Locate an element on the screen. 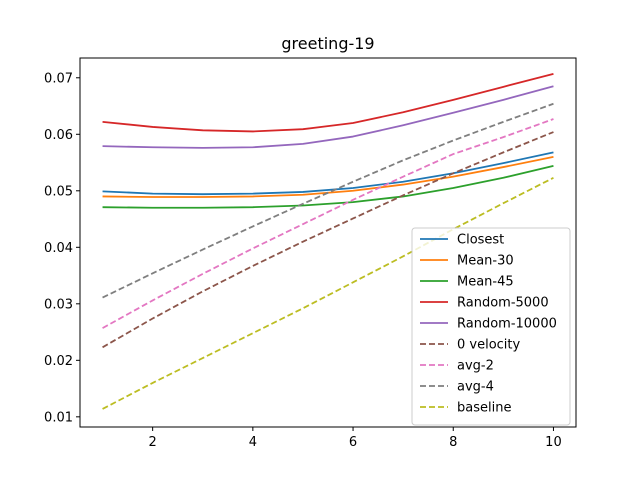 This screenshot has width=640, height=480. x-tick-label: 10 is located at coordinates (553, 442).